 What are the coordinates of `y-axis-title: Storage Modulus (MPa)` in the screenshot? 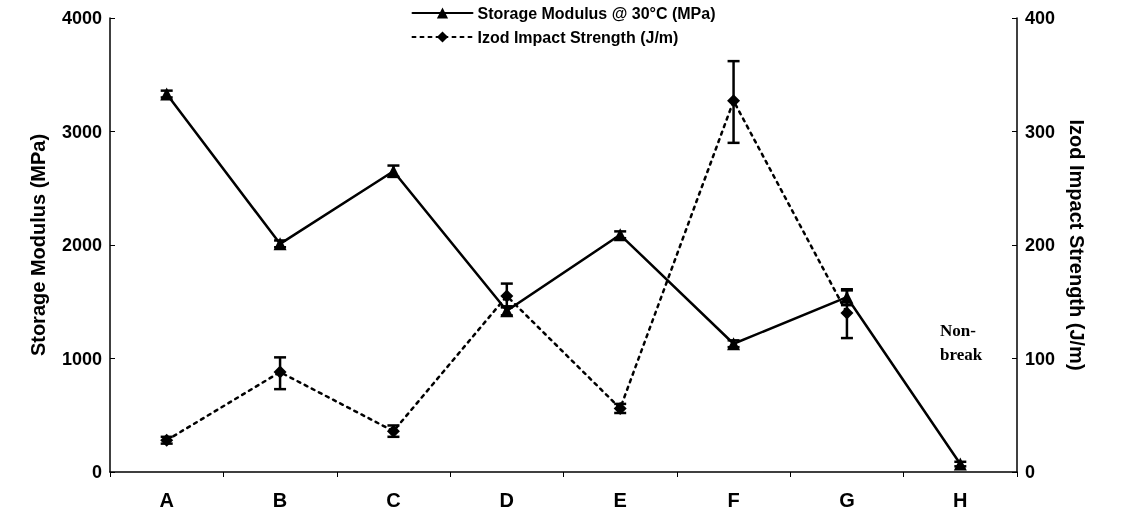 It's located at (38, 245).